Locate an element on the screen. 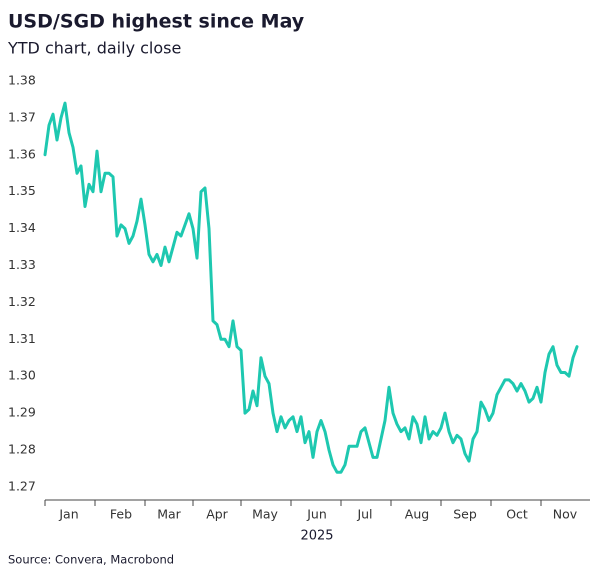 This screenshot has width=605, height=578. x-tick-label: Jan is located at coordinates (68, 514).